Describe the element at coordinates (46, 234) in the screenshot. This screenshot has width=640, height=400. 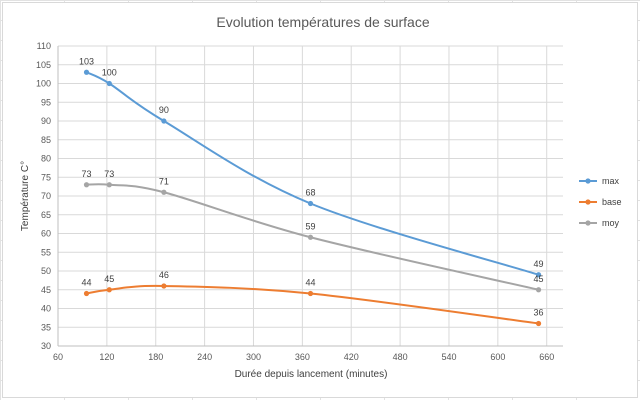
I see `y-tick-label: 60` at that location.